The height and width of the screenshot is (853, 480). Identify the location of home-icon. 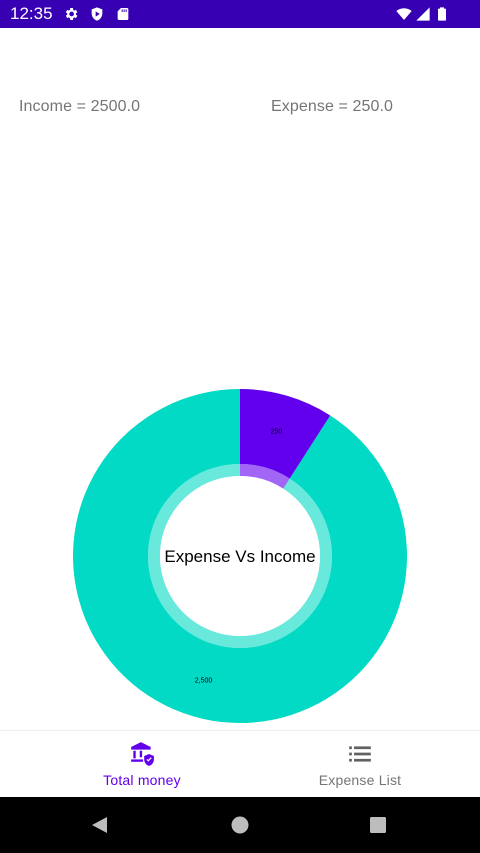
(240, 825).